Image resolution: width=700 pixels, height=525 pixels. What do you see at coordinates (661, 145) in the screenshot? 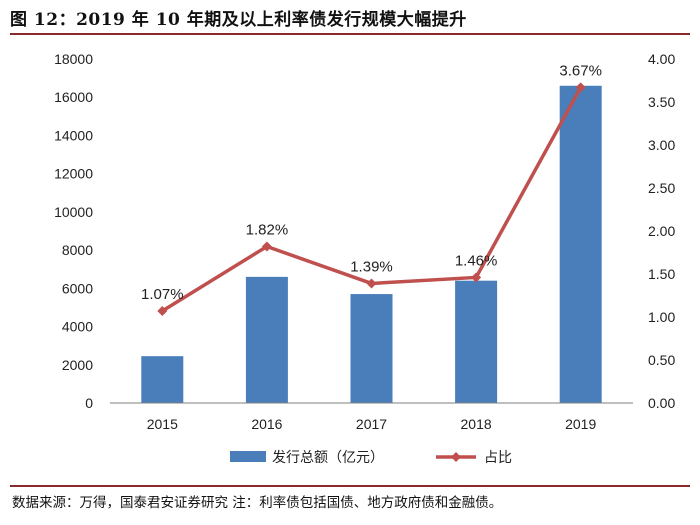
I see `y-right-tick-label: 3.00` at bounding box center [661, 145].